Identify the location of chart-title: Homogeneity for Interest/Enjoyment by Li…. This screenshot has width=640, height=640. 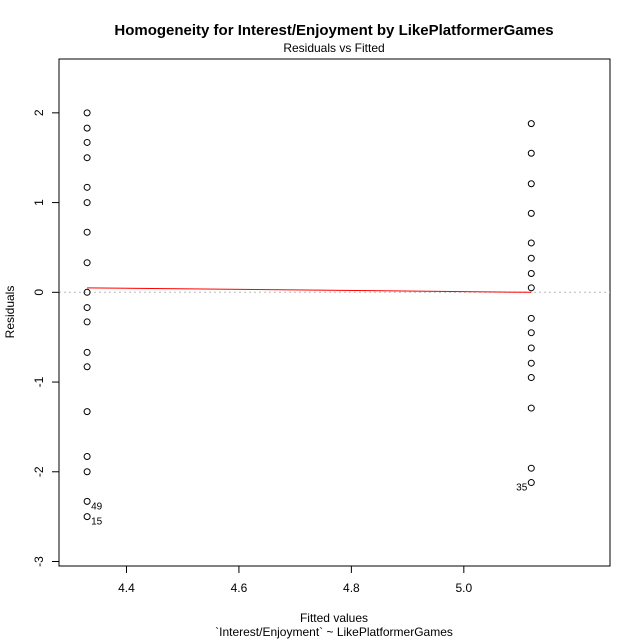
(333, 30).